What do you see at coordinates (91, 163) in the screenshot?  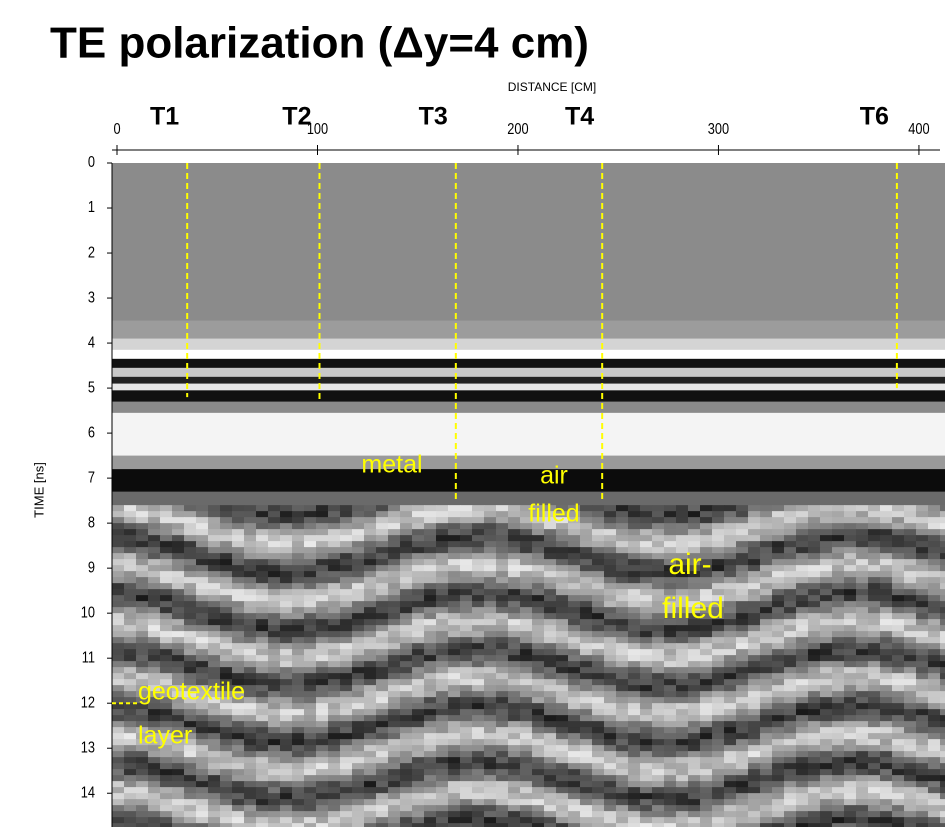 I see `y-tick-label: 0` at bounding box center [91, 163].